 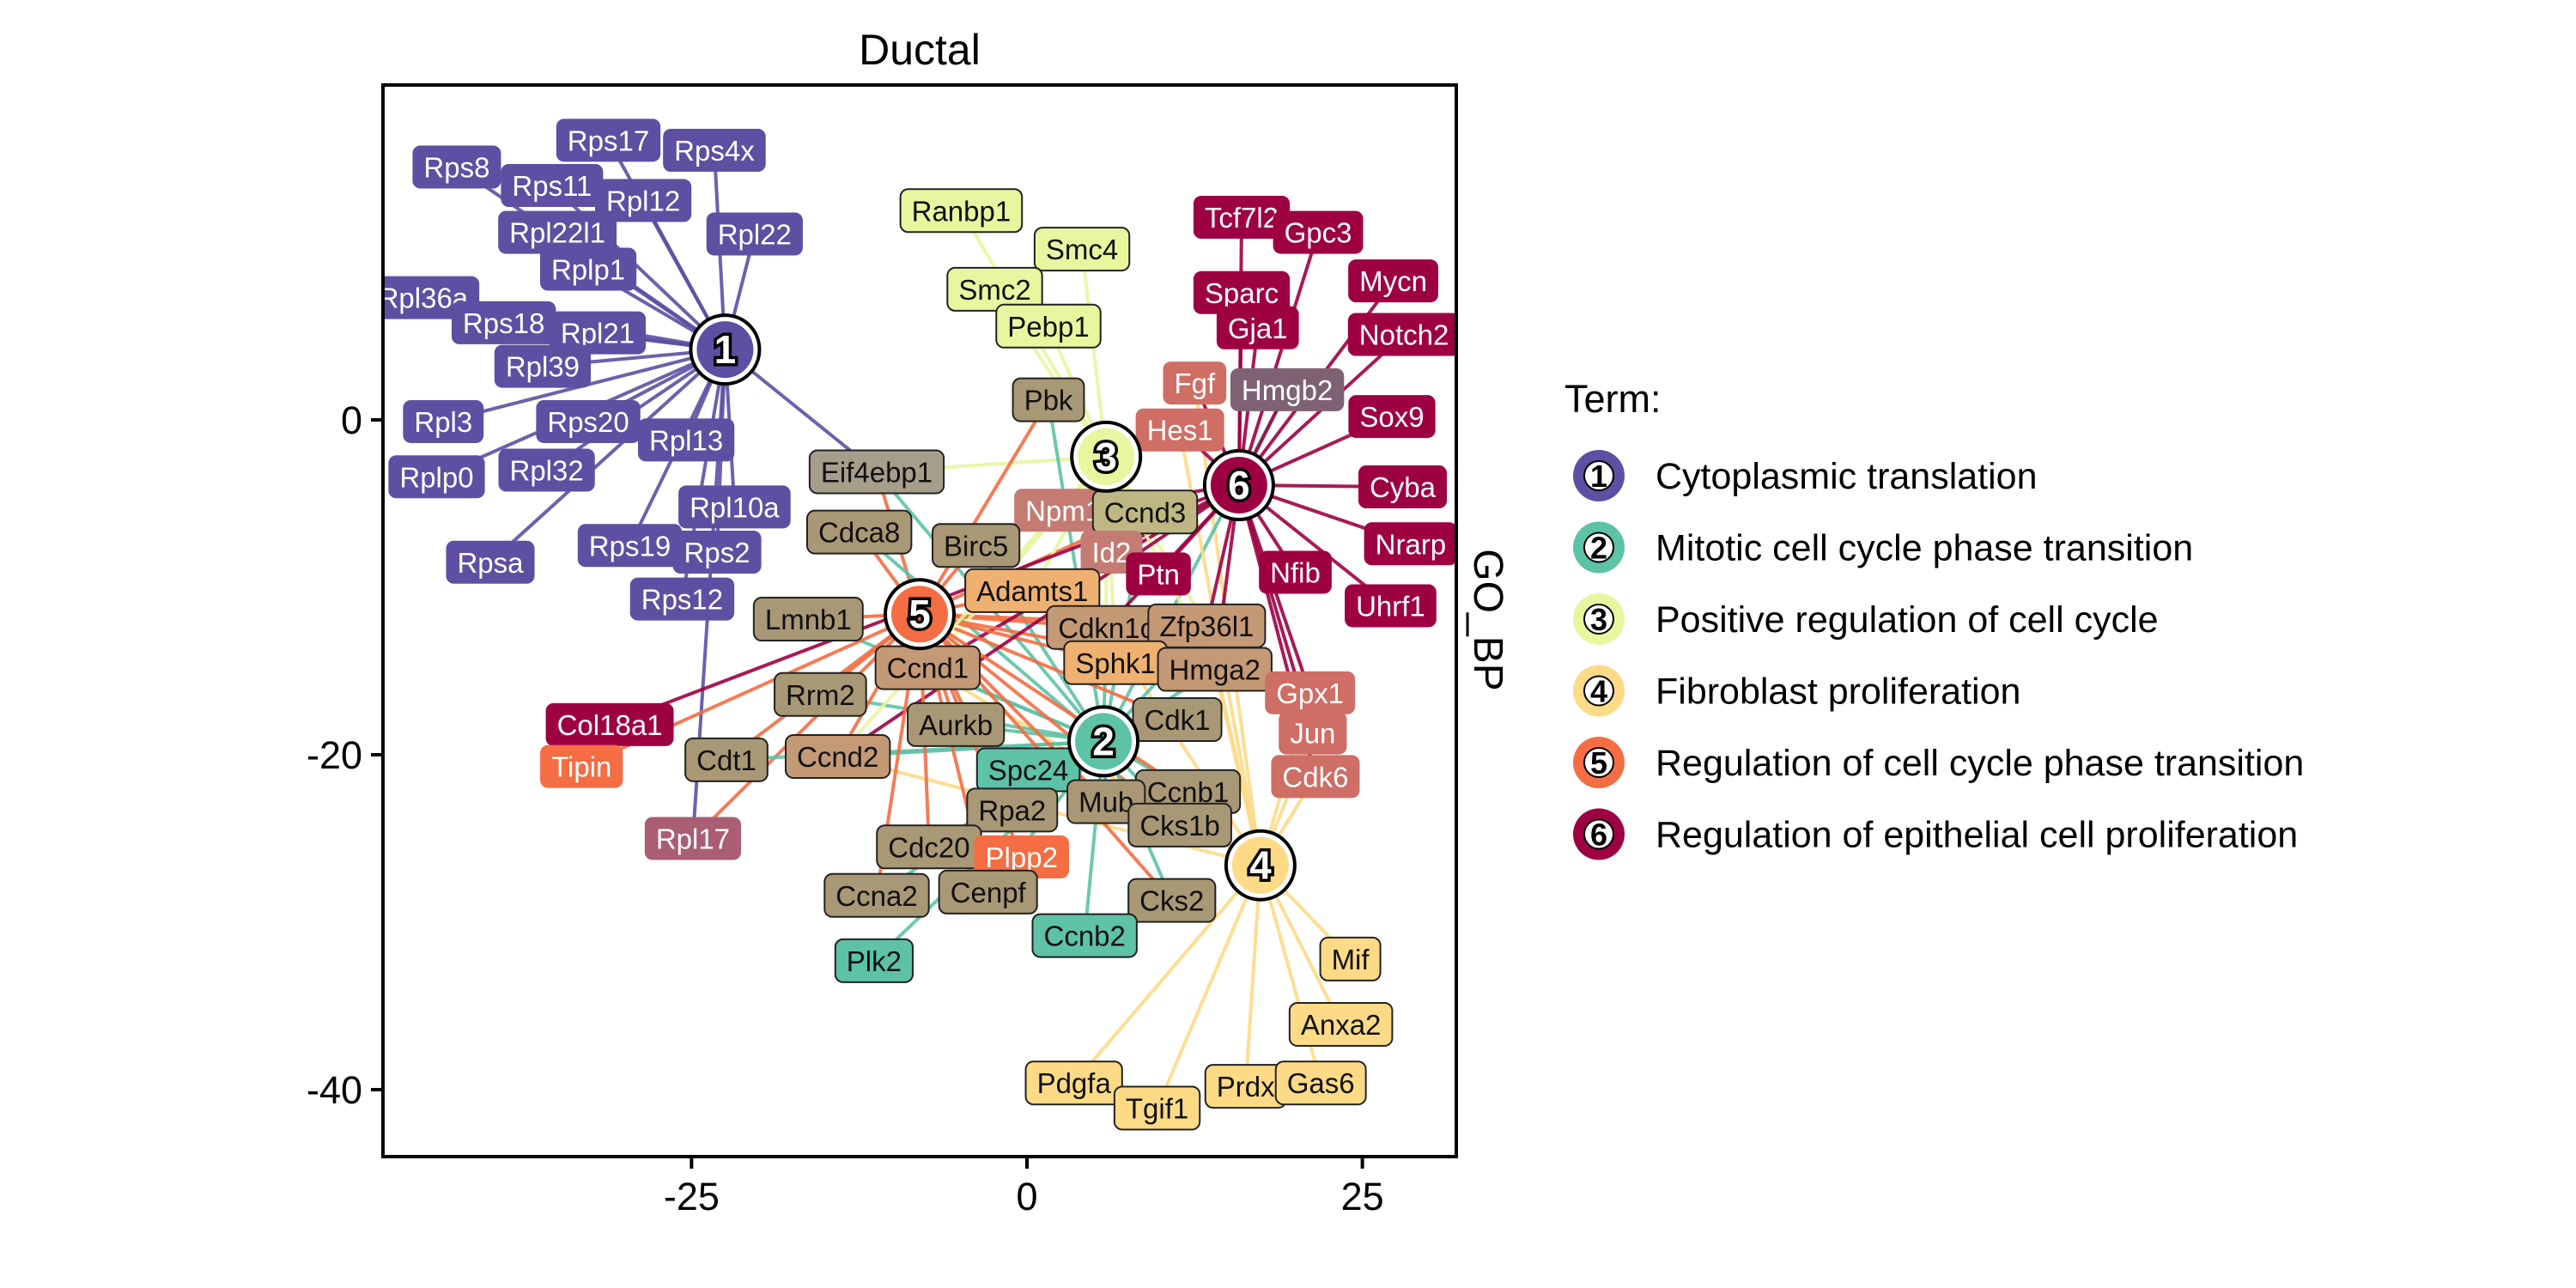 What do you see at coordinates (1363, 1196) in the screenshot?
I see `x-axis-tick-label: 25` at bounding box center [1363, 1196].